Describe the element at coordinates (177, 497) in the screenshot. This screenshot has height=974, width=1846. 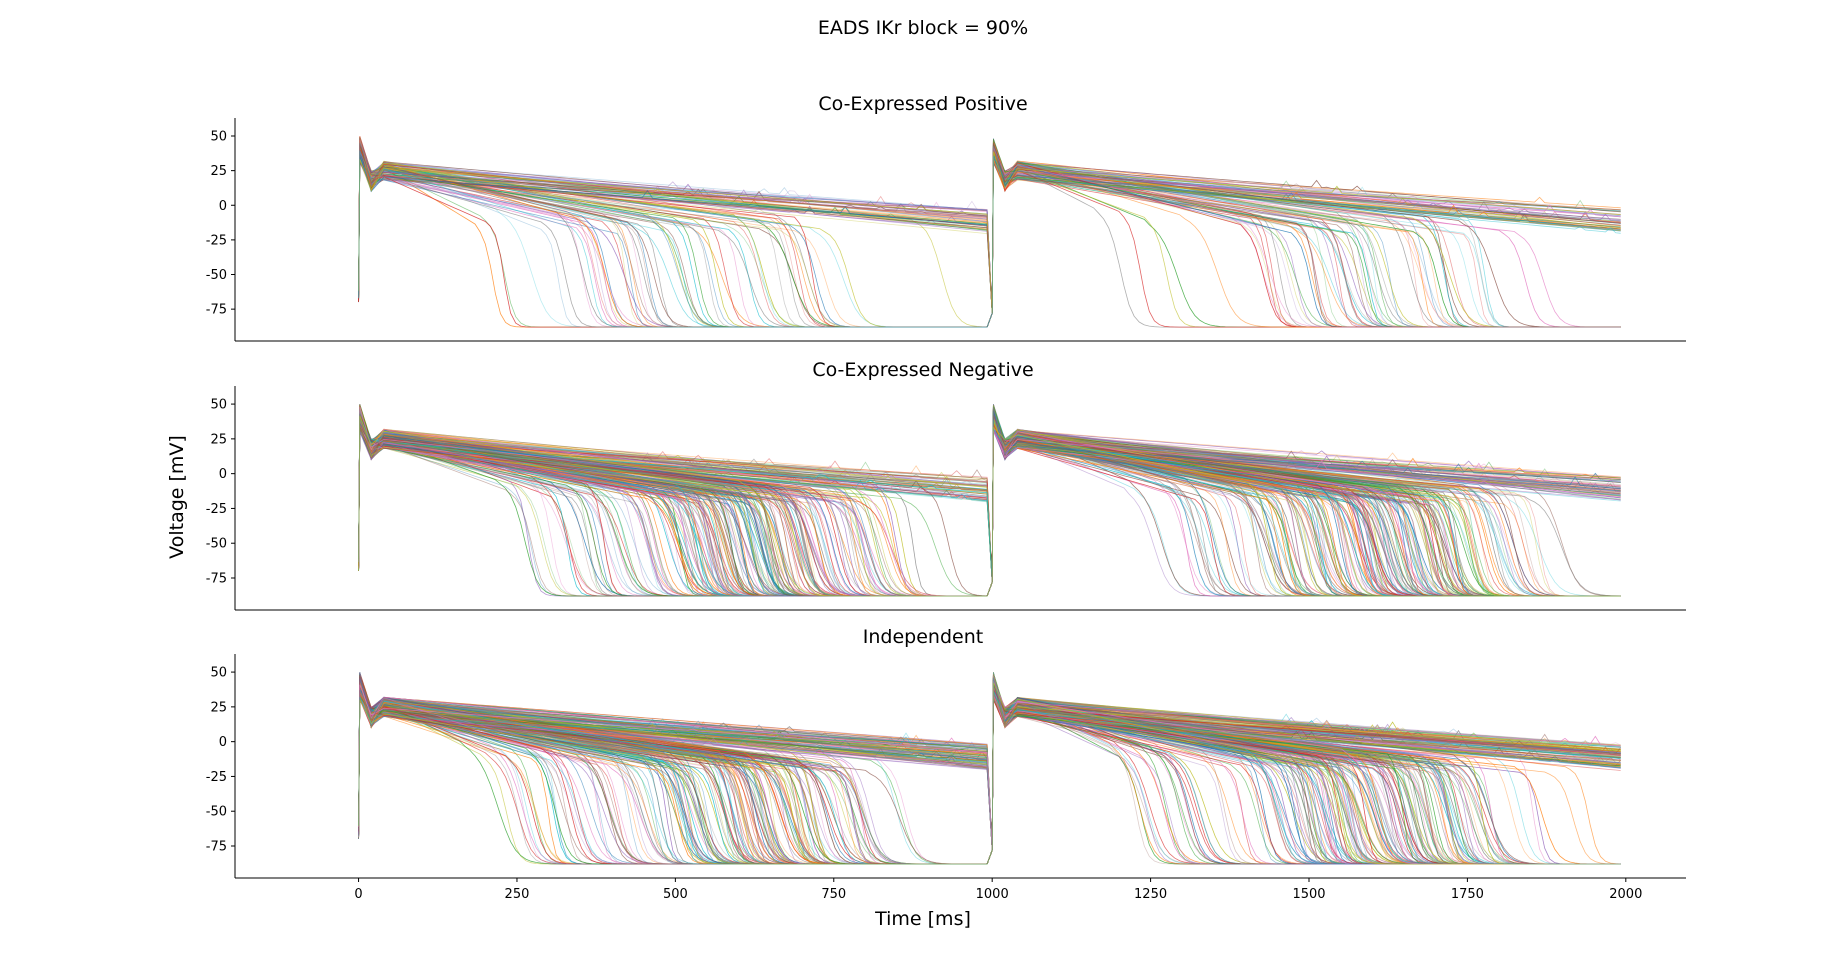
I see `y-axis-label: Voltage [mV]` at that location.